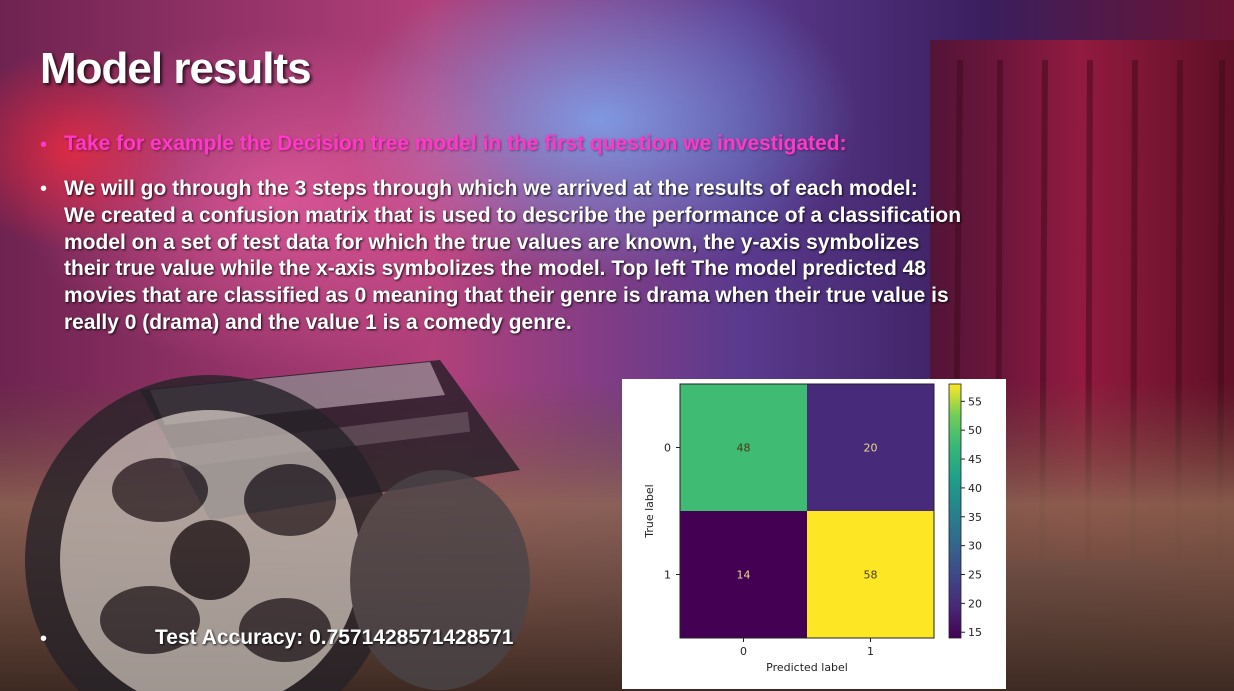  Describe the element at coordinates (955, 511) in the screenshot. I see `colorbar` at that location.